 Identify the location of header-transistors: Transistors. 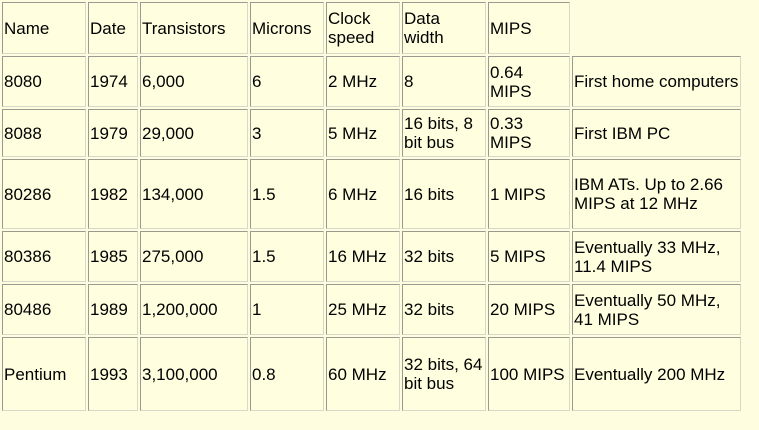
(194, 28).